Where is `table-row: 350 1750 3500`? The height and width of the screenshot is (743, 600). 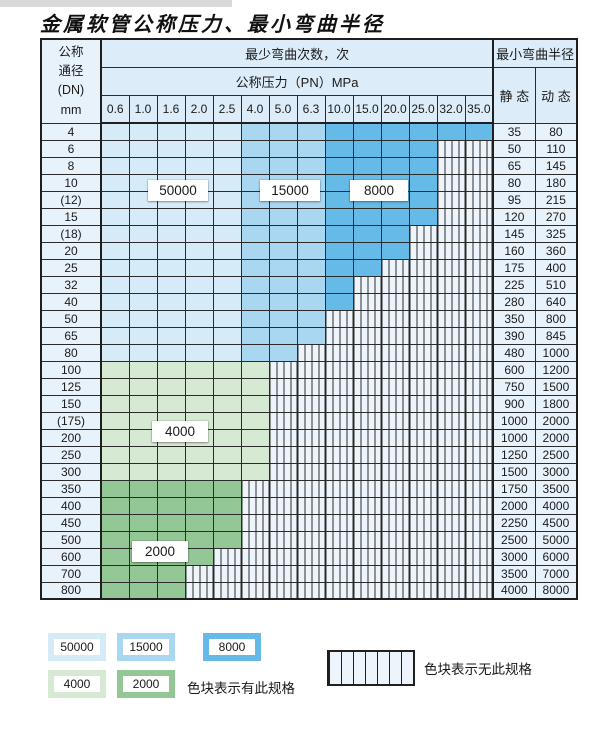
table-row: 350 1750 3500 is located at coordinates (309, 488).